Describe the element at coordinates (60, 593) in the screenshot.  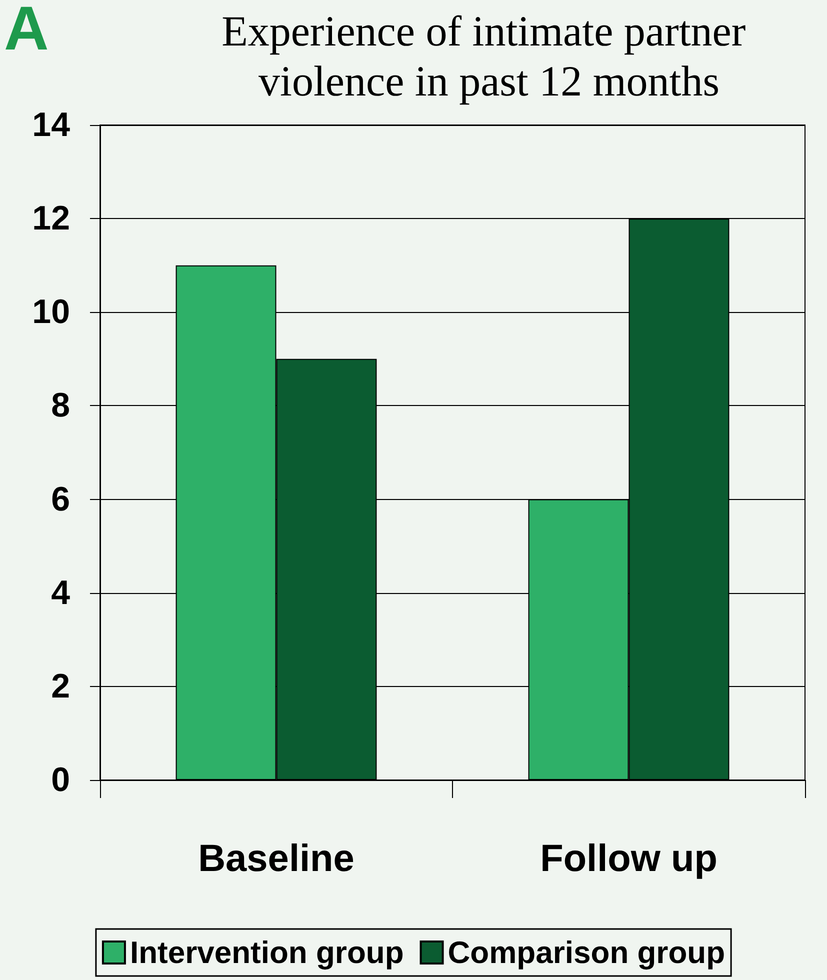
I see `y-tick-label: 4` at that location.